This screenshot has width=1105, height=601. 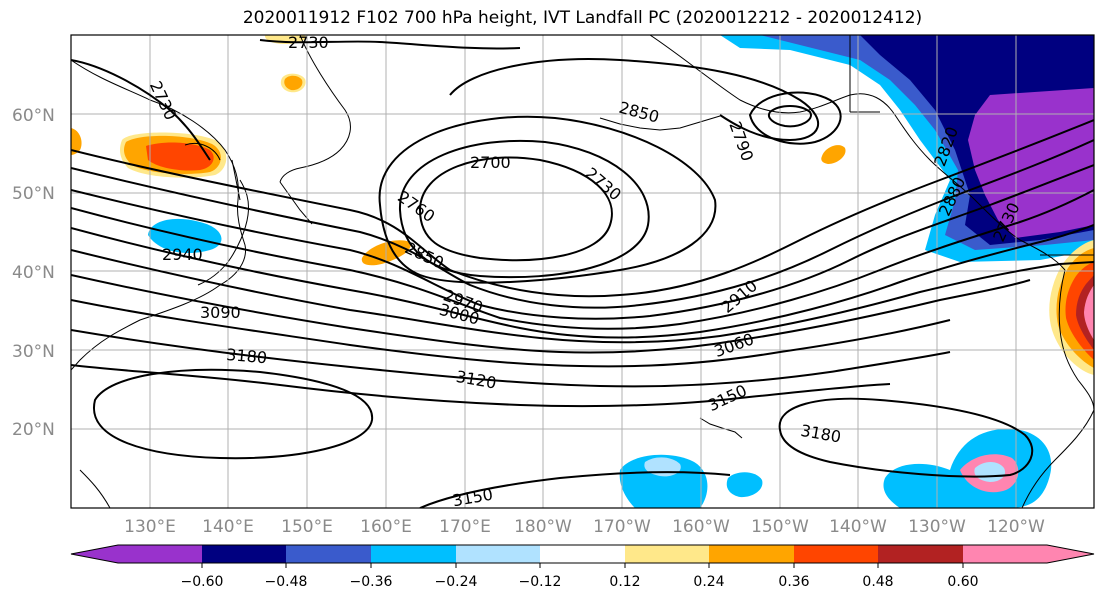 I want to click on coast-na-west, so click(x=1076, y=340).